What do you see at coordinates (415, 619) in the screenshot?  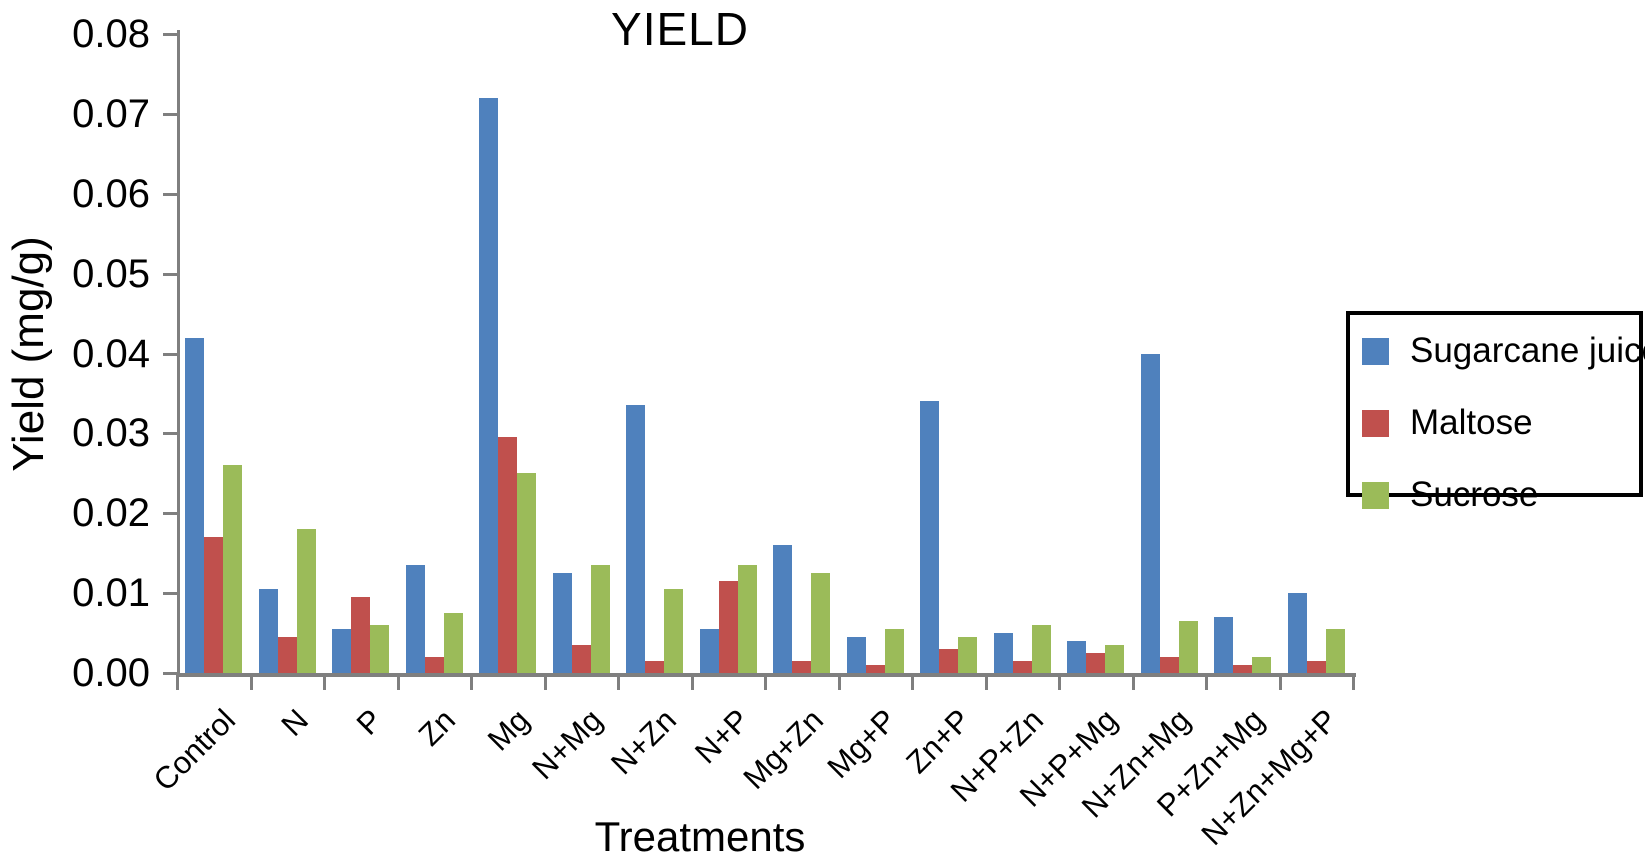 I see `bar-sugarcane-juice-zn` at bounding box center [415, 619].